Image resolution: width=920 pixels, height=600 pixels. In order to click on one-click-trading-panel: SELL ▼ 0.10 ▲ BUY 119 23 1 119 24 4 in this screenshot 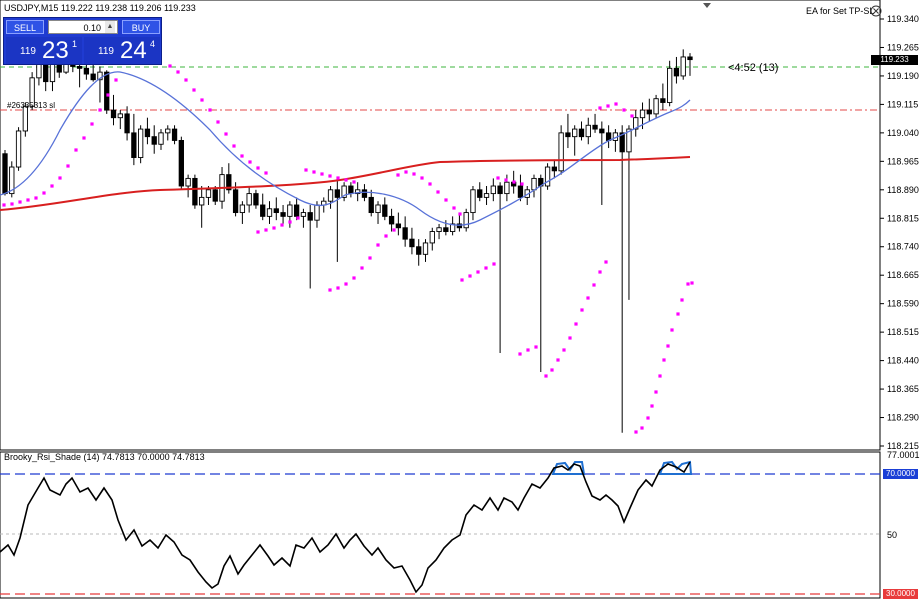, I will do `click(82, 41)`.